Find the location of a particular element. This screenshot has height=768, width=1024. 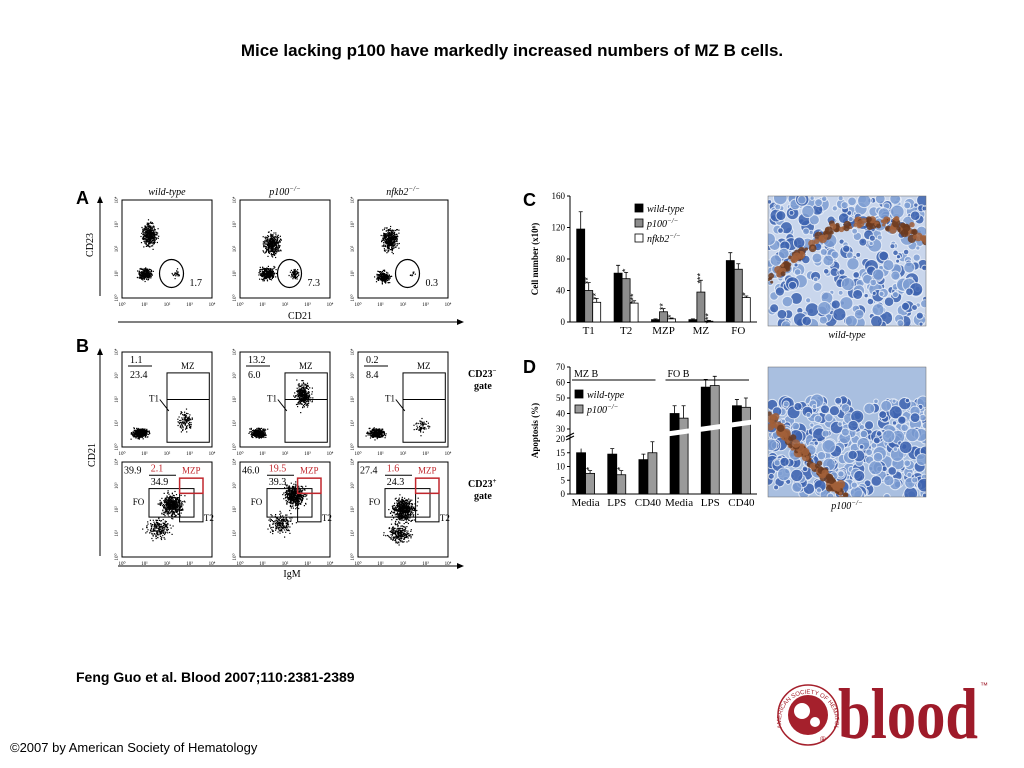

genotype-label-sup: −/− is located at coordinates (414, 189).